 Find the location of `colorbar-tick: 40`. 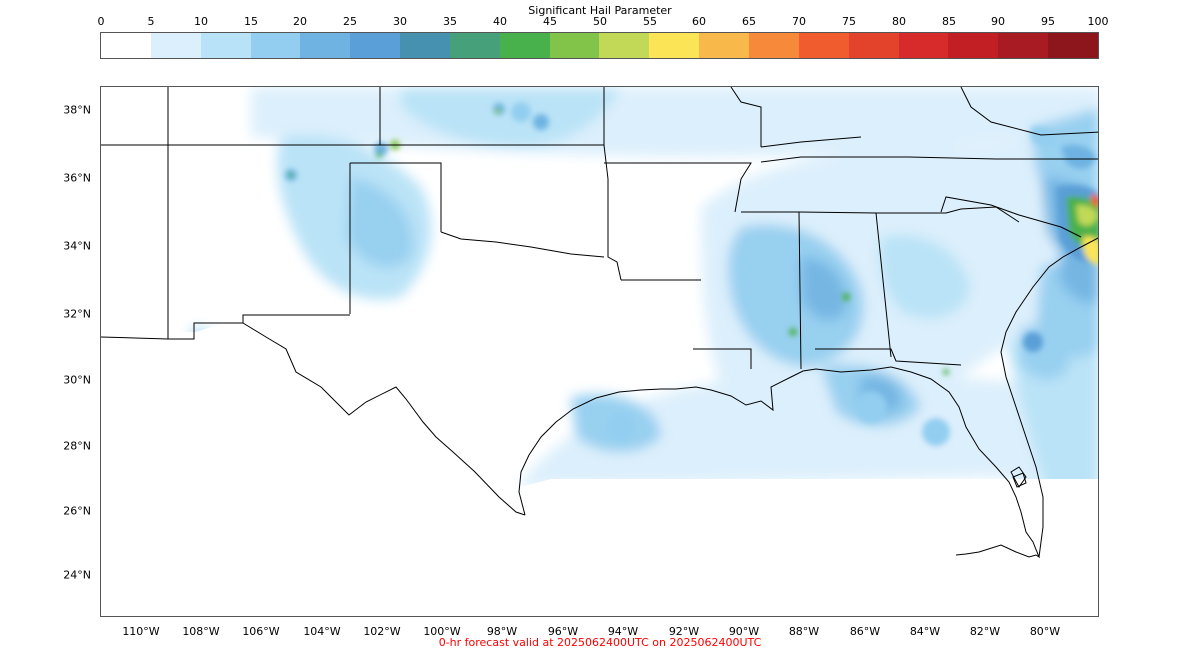

colorbar-tick: 40 is located at coordinates (500, 21).